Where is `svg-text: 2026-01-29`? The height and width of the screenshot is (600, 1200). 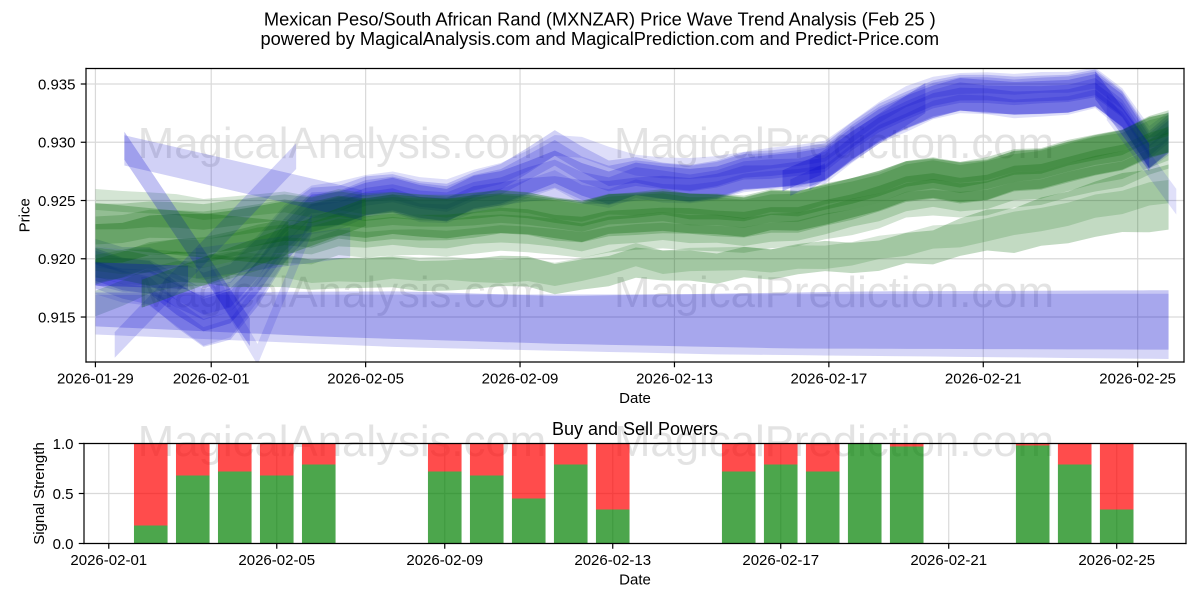
svg-text: 2026-01-29 is located at coordinates (95, 378).